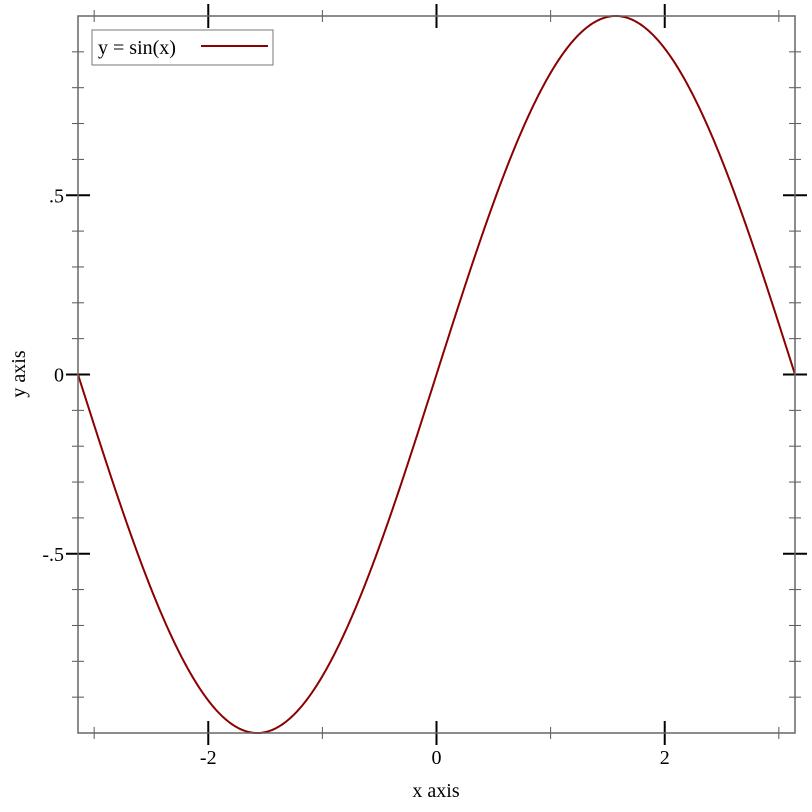 Image resolution: width=812 pixels, height=812 pixels. What do you see at coordinates (56, 196) in the screenshot?
I see `y-tick-label: .5` at bounding box center [56, 196].